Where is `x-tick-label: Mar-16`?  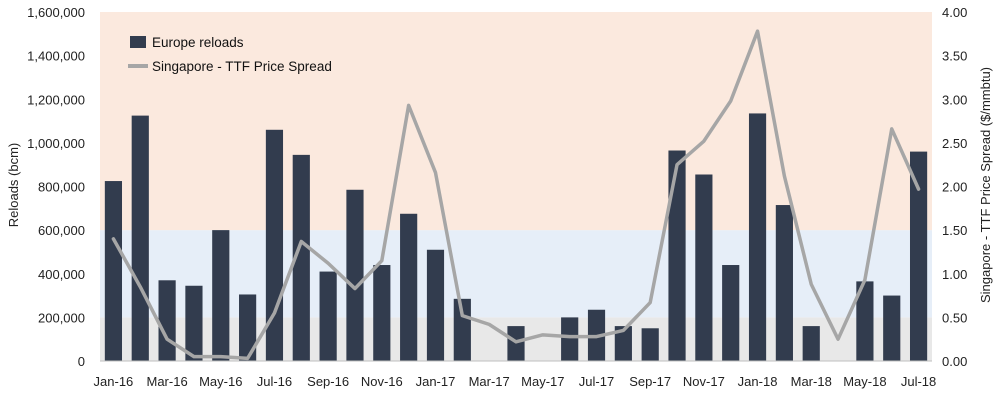 x-tick-label: Mar-16 is located at coordinates (167, 381).